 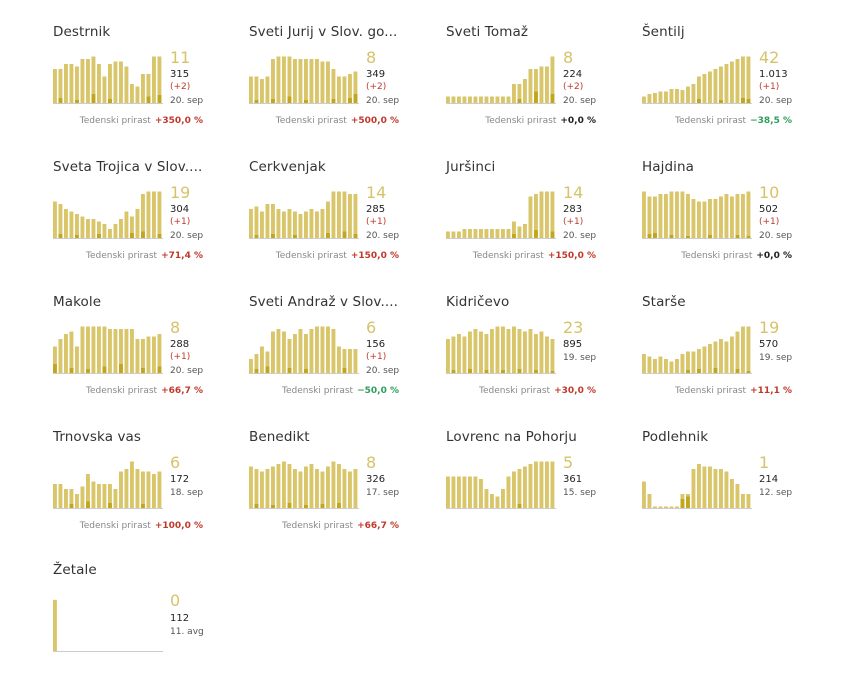 I want to click on municipality-card-zetale: Žetale 0 112 11. avg, so click(x=151, y=622).